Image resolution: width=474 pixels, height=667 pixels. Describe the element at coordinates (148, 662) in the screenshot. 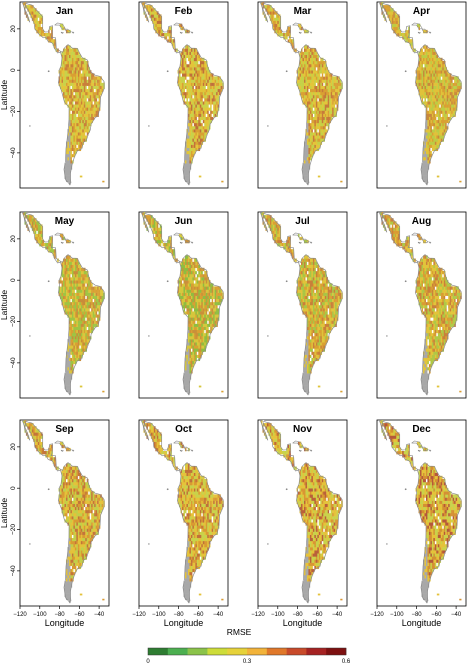

I see `colorbar-tick-label: 0` at that location.